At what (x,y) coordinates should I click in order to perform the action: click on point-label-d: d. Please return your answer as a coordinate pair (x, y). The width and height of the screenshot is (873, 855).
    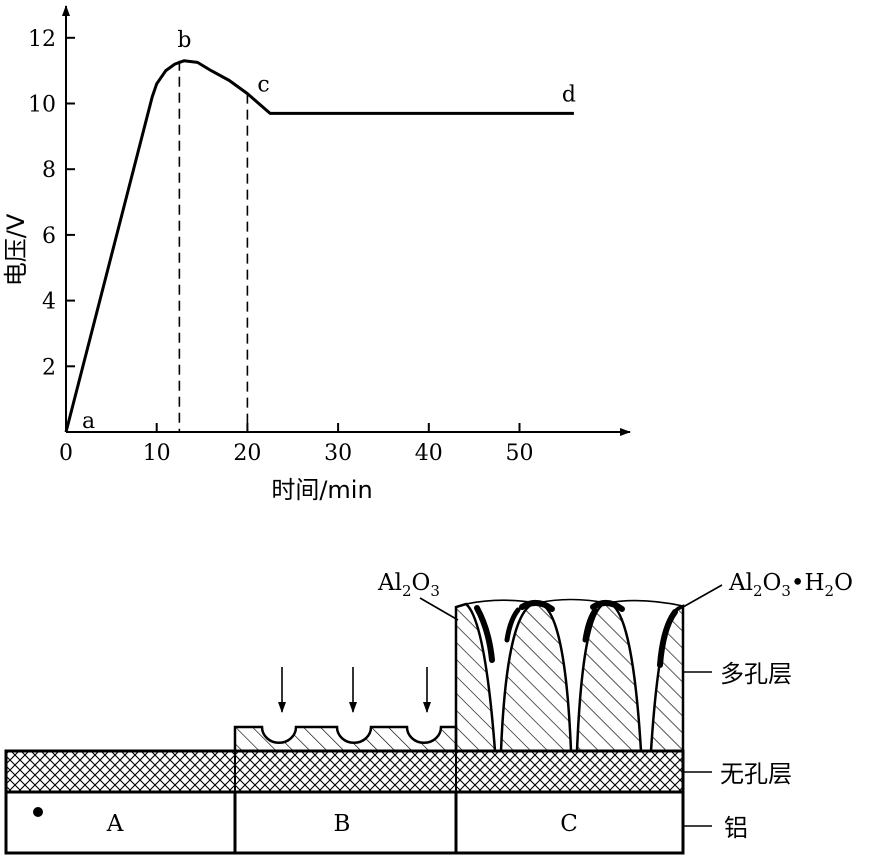
    Looking at the image, I should click on (569, 94).